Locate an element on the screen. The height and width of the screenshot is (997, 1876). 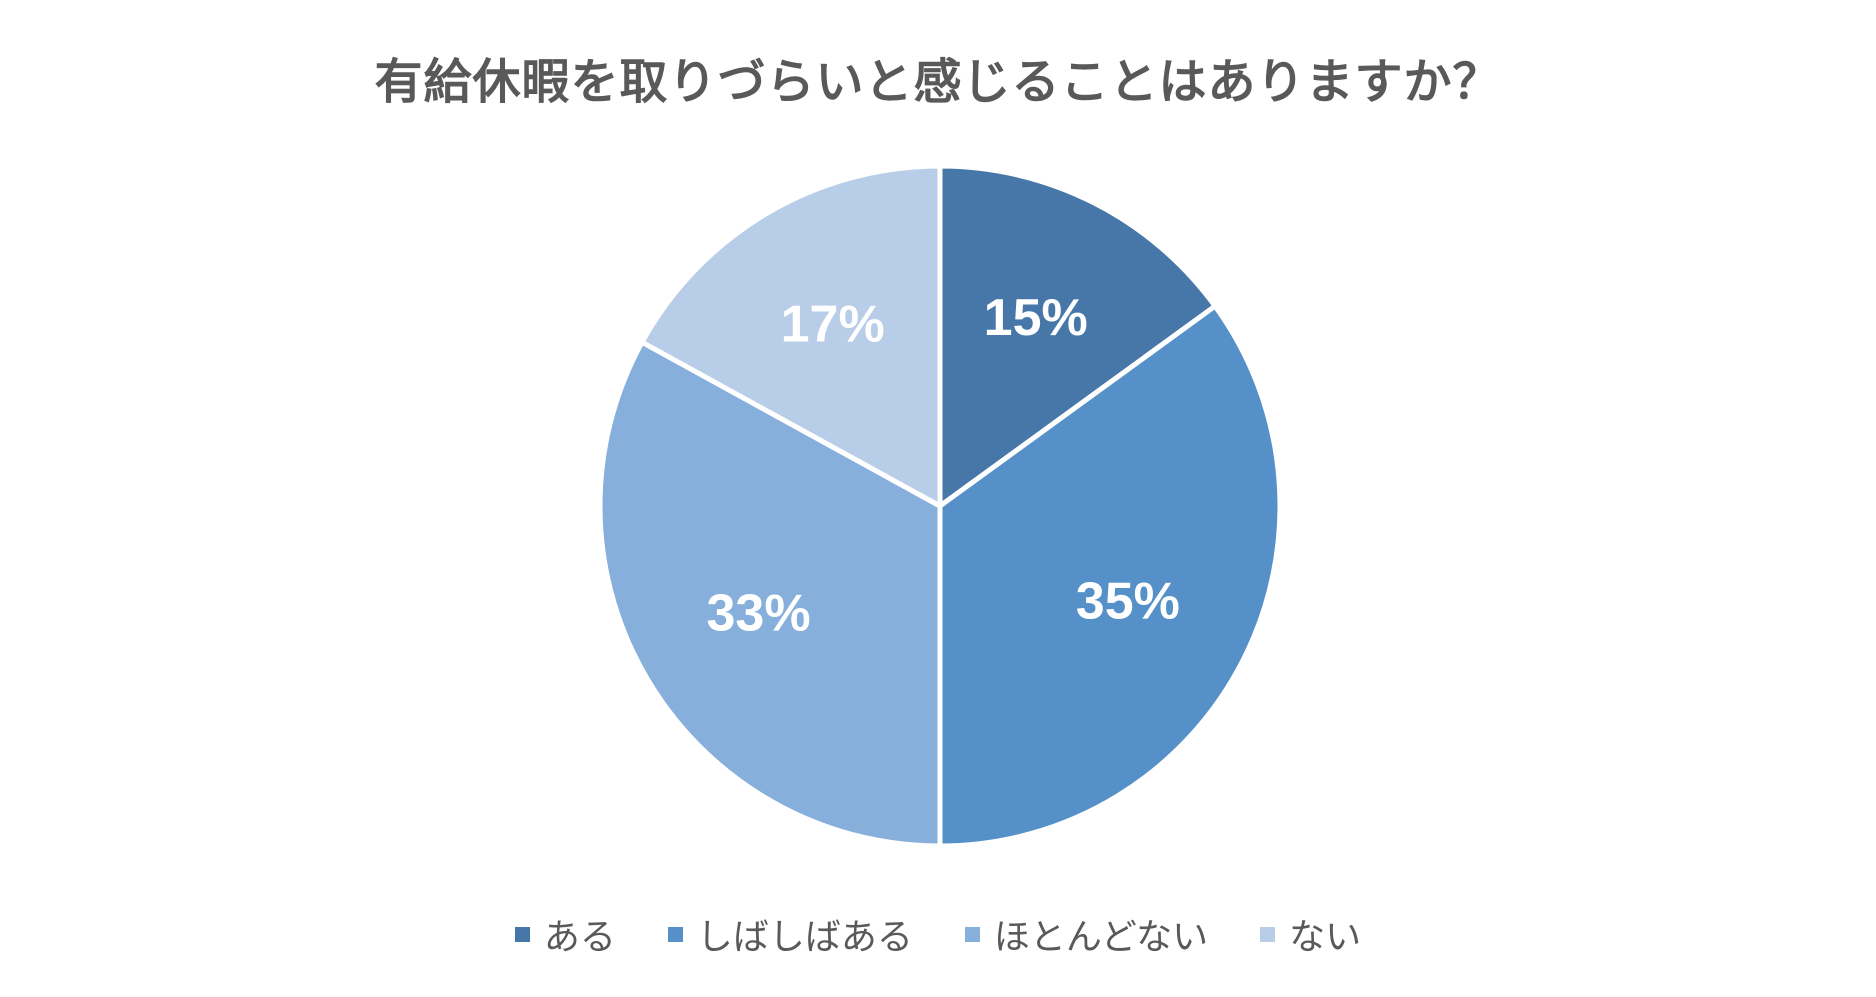
chart-title: 有給休暇を取りづらいと感じることはありますか？ is located at coordinates (938, 82).